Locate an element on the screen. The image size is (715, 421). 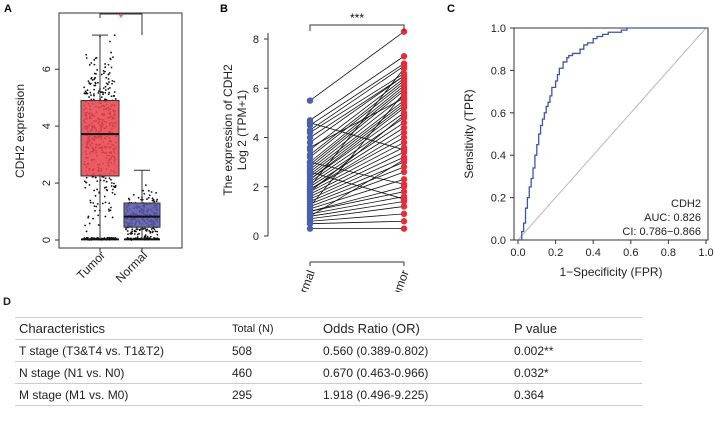
c-diagonal-line is located at coordinates (612, 134).